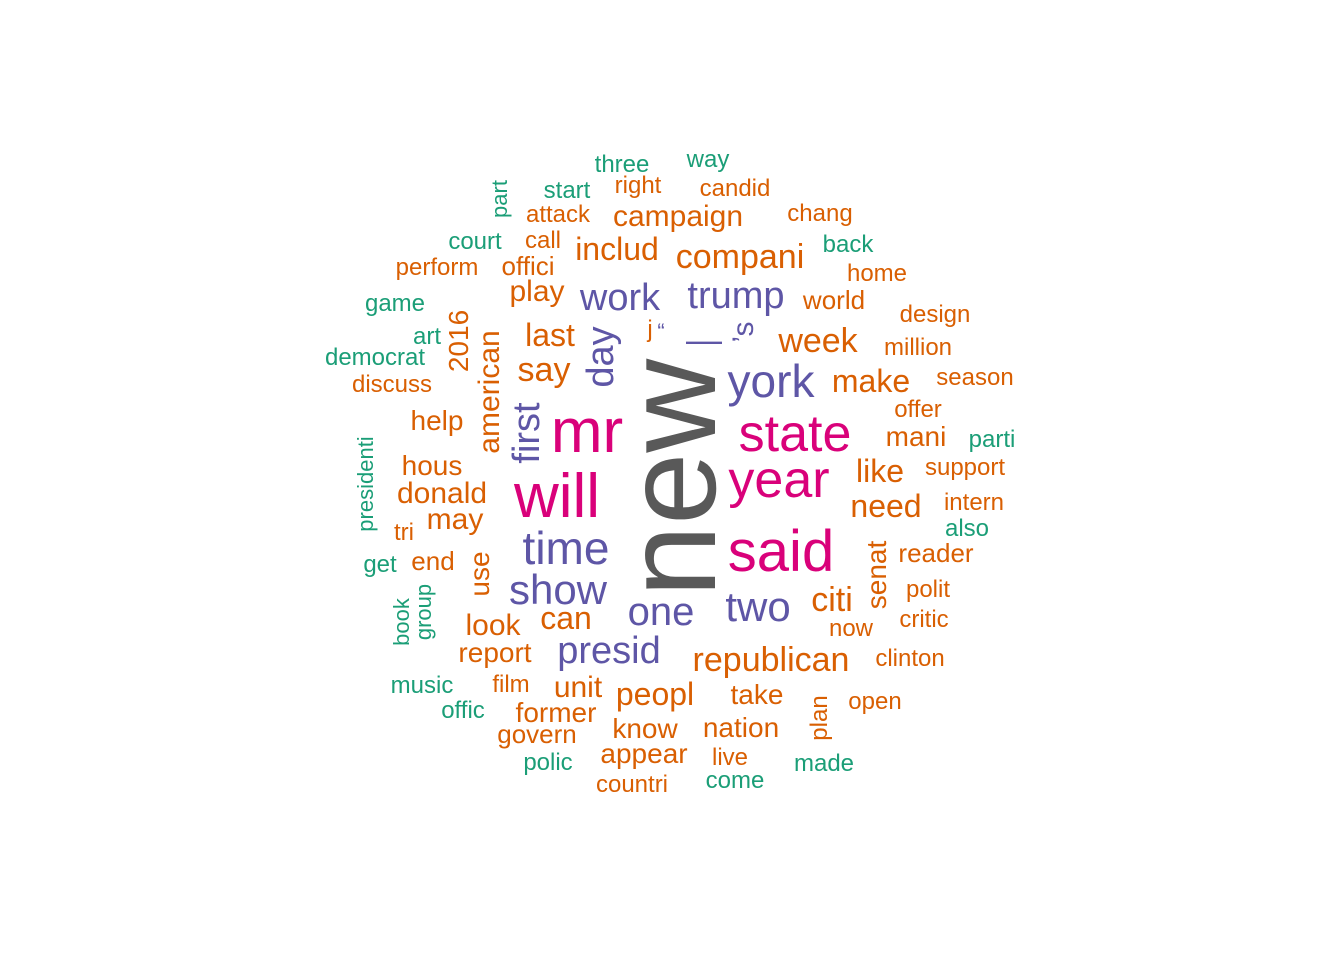 The image size is (1344, 960). What do you see at coordinates (743, 332) in the screenshot?
I see `word-17: ’s` at bounding box center [743, 332].